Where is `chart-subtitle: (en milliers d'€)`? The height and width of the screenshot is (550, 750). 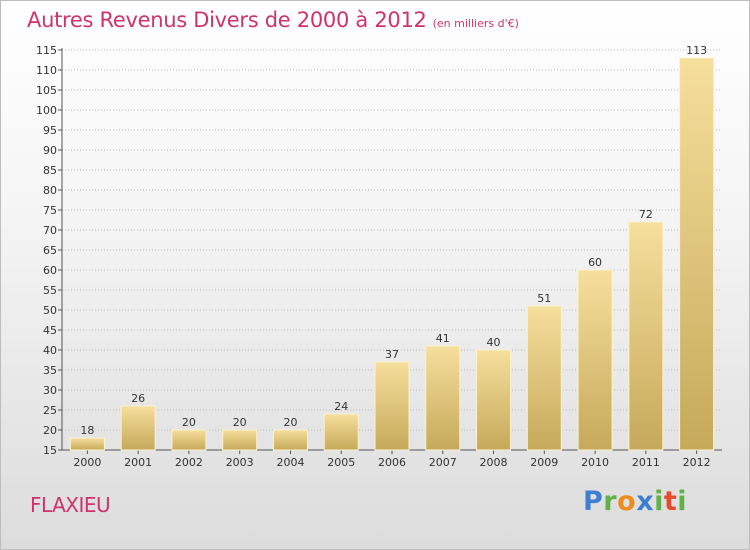 chart-subtitle: (en milliers d'€) is located at coordinates (475, 23).